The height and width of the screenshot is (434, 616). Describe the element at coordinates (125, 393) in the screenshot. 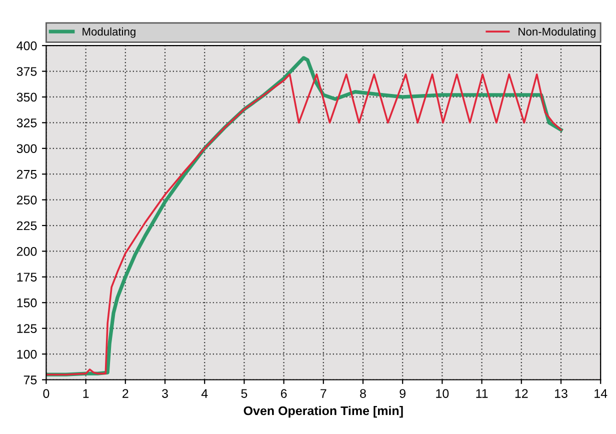

I see `x-tick-label: 2` at that location.